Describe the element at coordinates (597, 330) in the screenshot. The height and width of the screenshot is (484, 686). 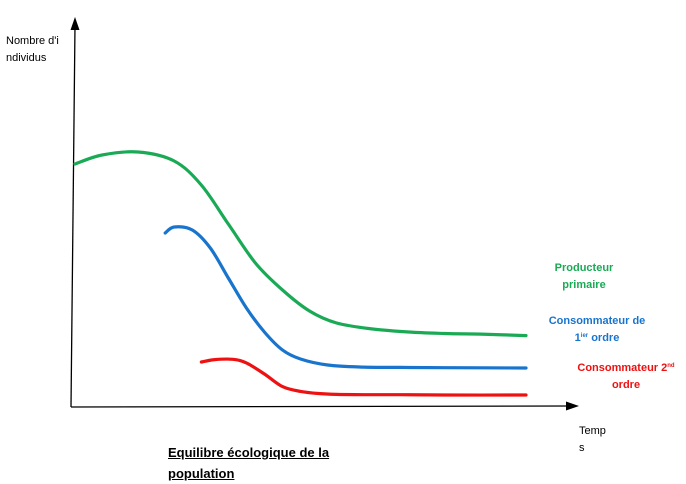
I see `series-label-consommateur-1: Consommateur de 1ier ordre` at that location.